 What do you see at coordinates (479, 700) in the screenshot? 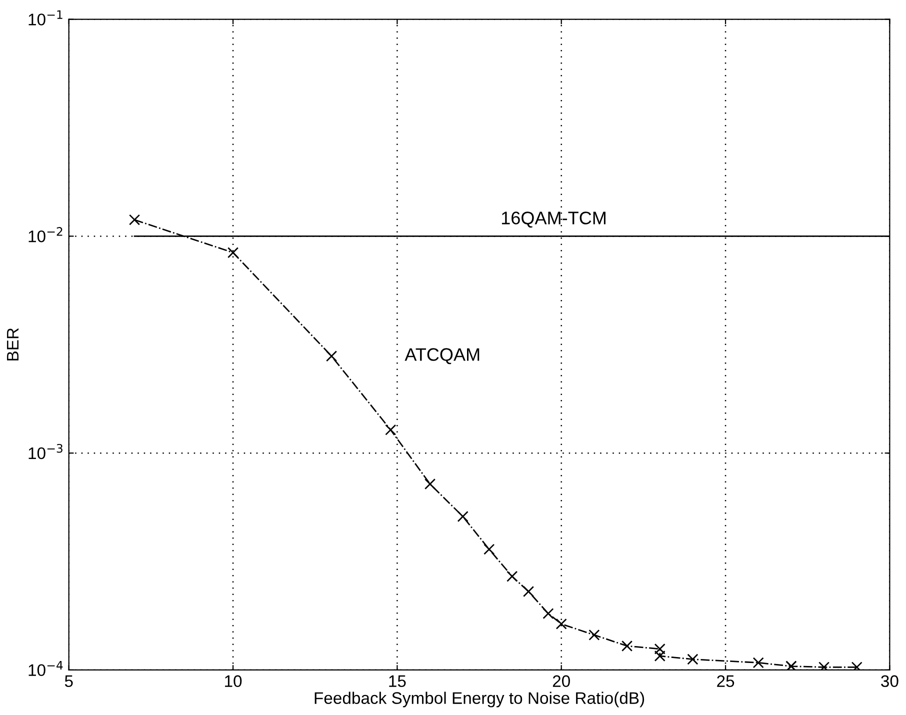
I see `x-axis-title: Feedback Symbol Energy to Noise Ratio(dB)` at bounding box center [479, 700].